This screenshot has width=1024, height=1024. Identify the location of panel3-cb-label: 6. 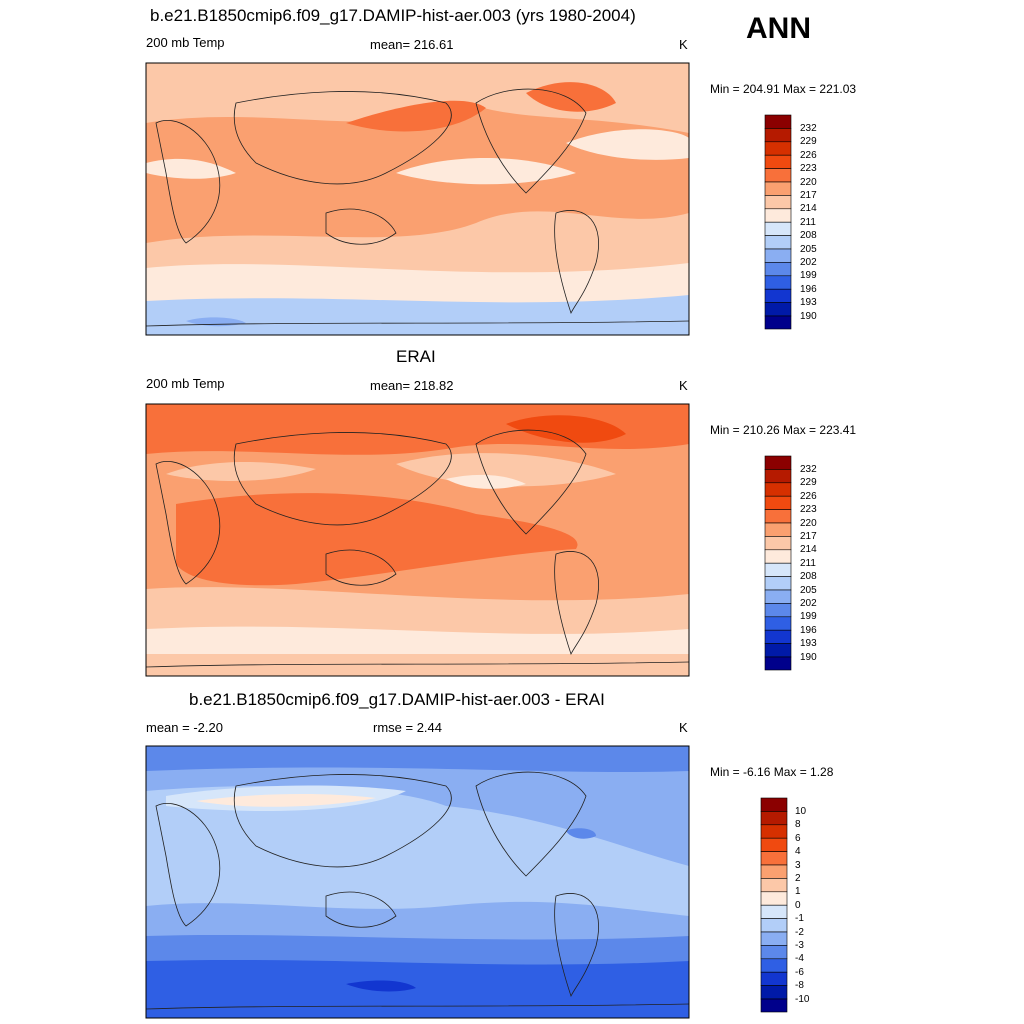
(798, 838).